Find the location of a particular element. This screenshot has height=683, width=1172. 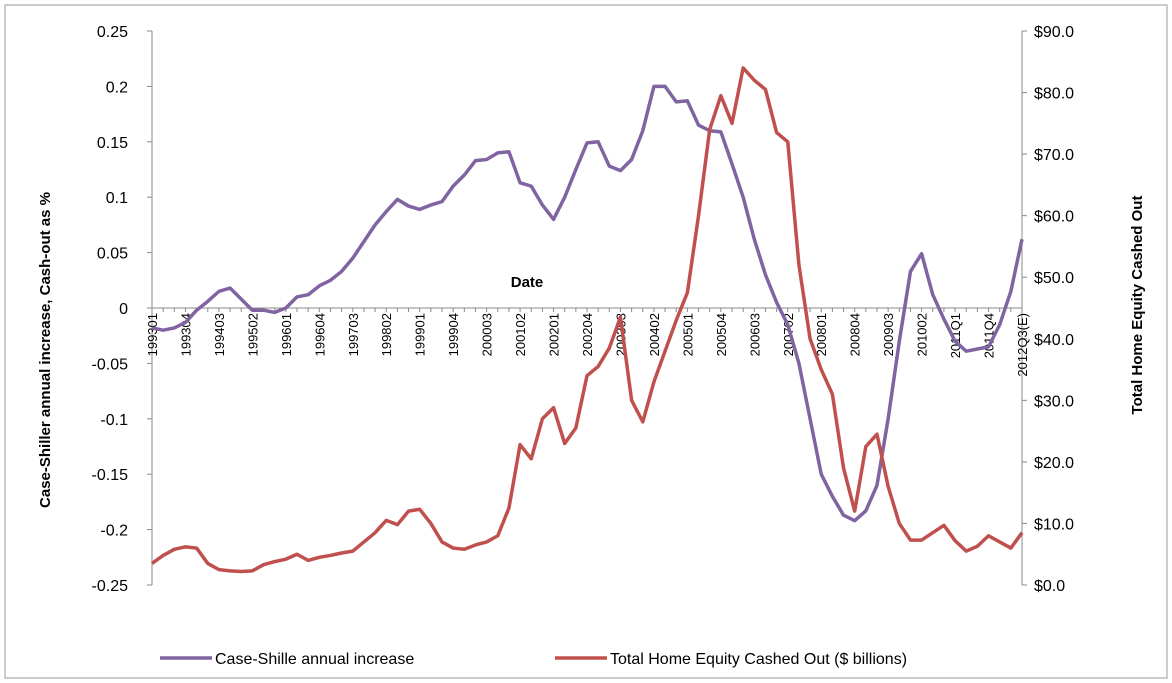

x-tick-label: 200801 is located at coordinates (821, 334).